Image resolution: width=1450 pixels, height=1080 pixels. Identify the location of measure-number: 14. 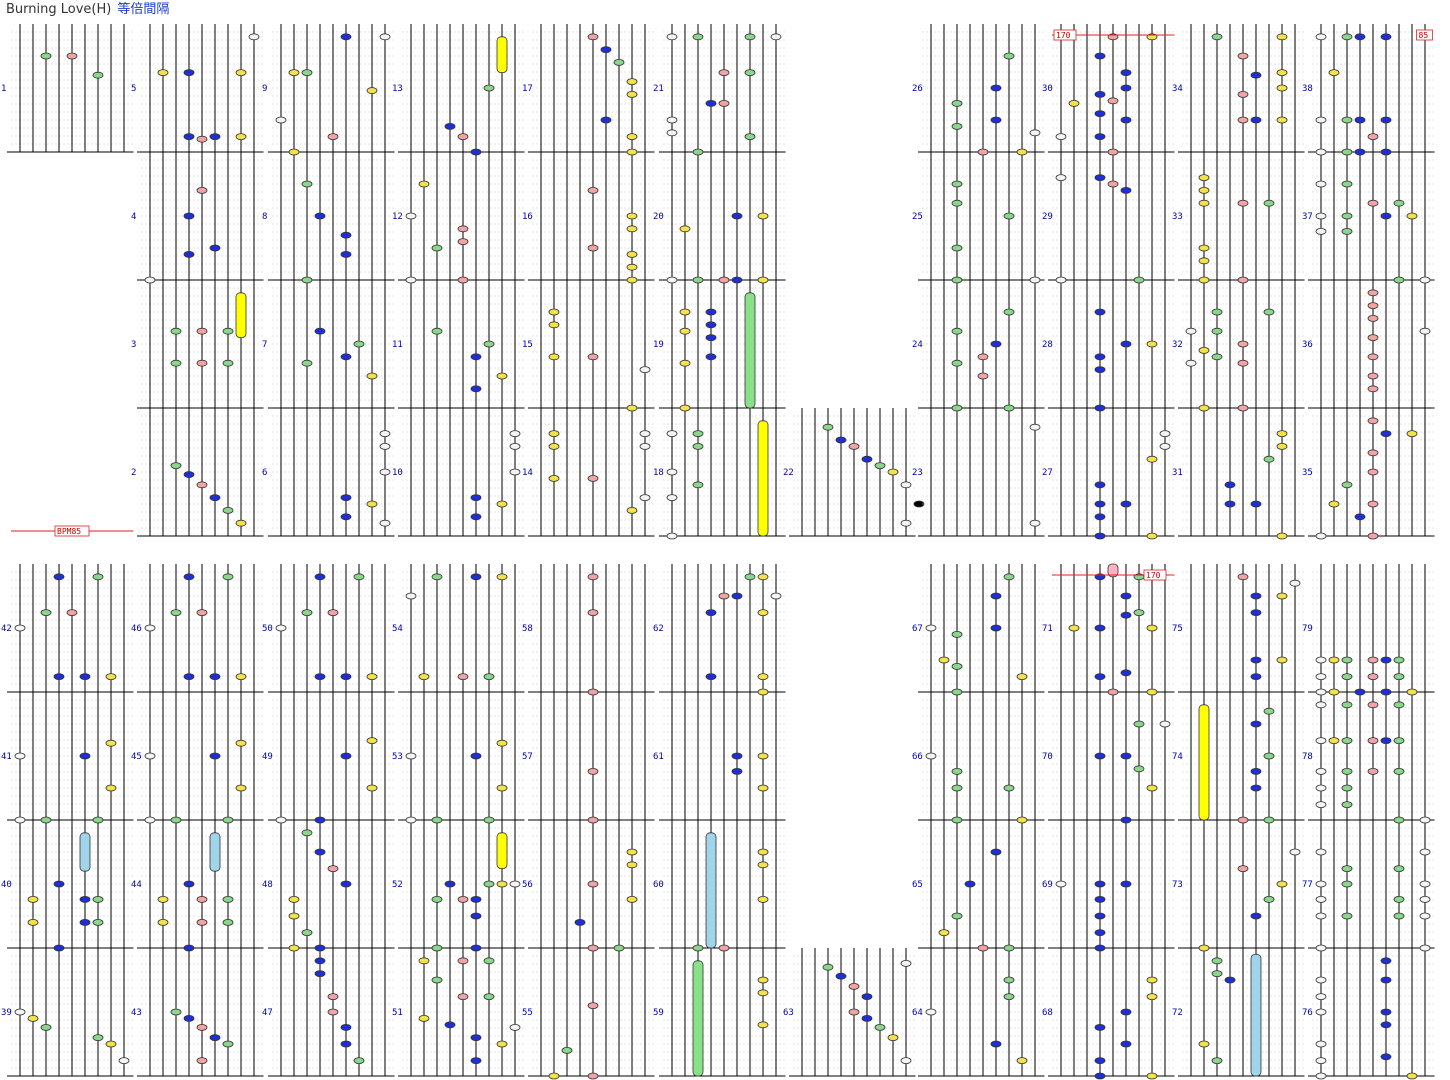
(527, 473).